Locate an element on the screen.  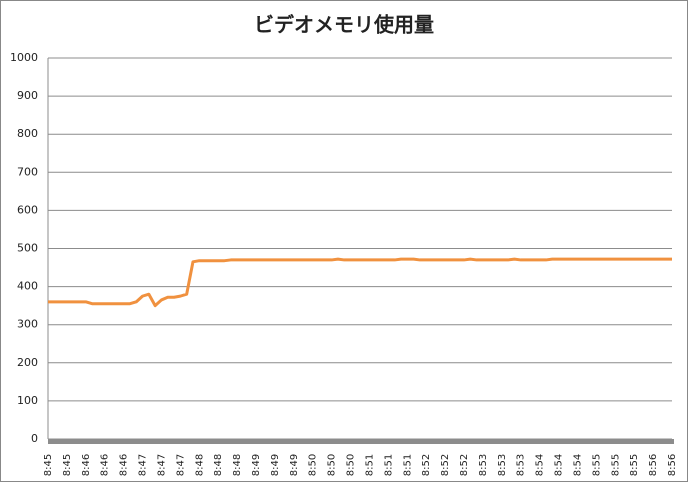
y-tick-label: 0 is located at coordinates (34, 438).